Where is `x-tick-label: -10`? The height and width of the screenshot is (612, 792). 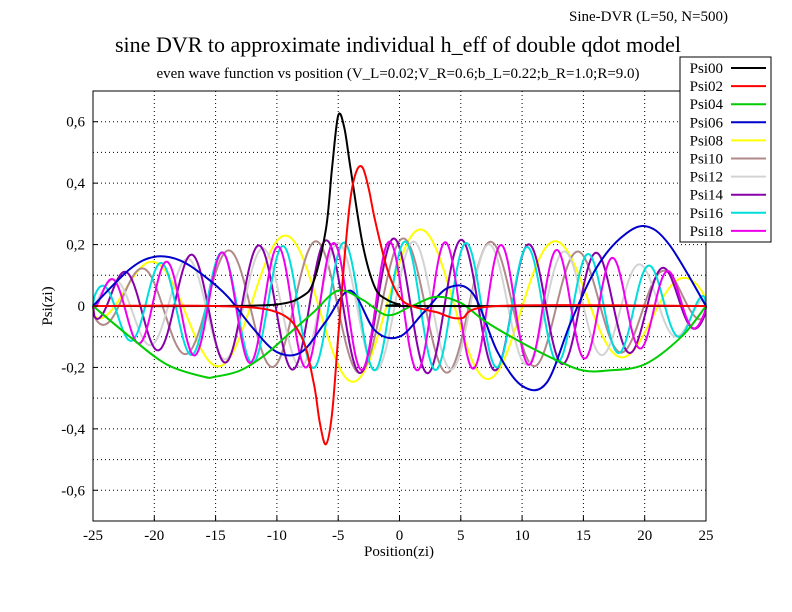 x-tick-label: -10 is located at coordinates (277, 536).